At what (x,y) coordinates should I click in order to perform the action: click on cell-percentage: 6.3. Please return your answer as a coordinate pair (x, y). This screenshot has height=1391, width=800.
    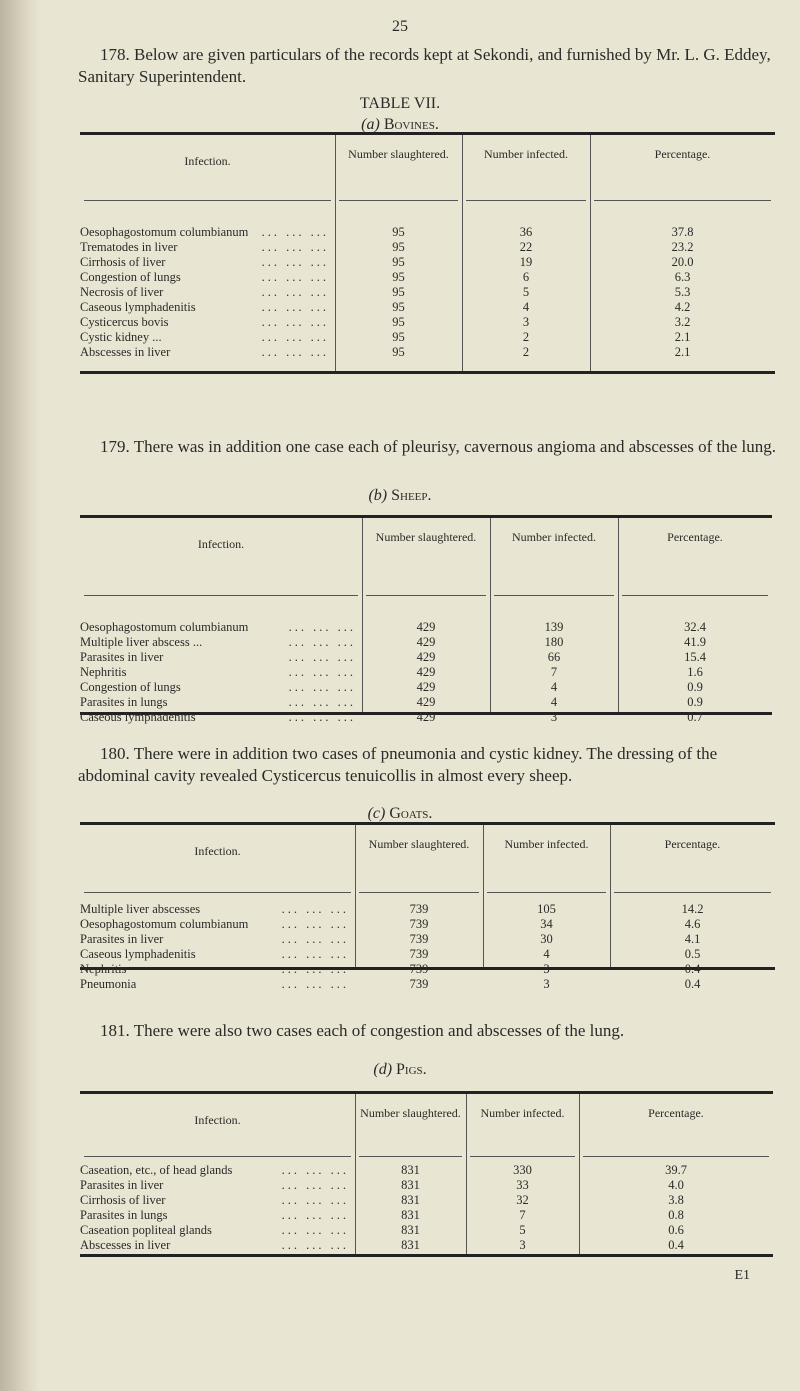
    Looking at the image, I should click on (682, 277).